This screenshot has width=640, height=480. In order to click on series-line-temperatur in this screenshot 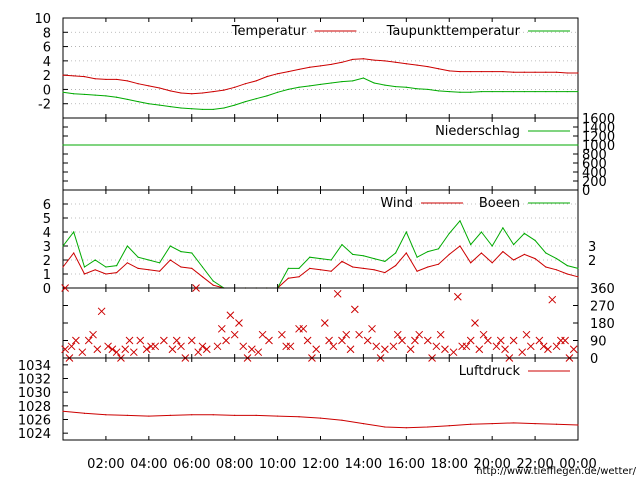, I will do `click(320, 76)`.